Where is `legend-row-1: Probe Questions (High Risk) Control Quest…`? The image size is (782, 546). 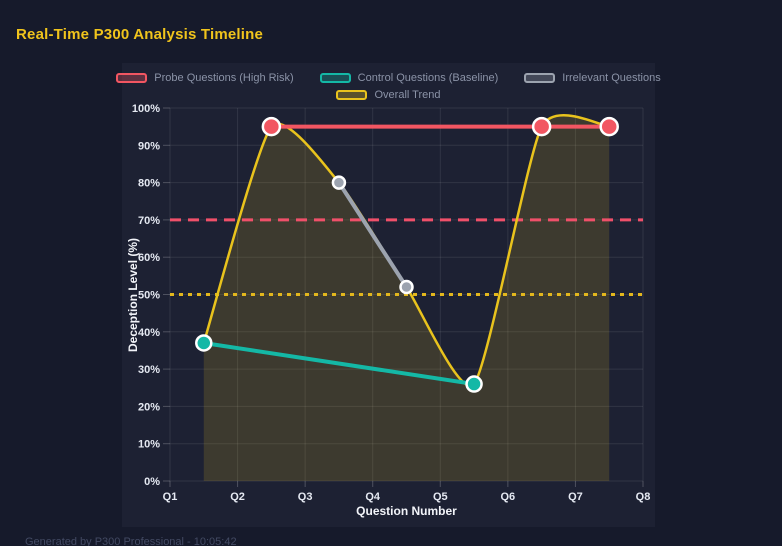
legend-row-1: Probe Questions (High Risk) Control Quest… is located at coordinates (388, 77).